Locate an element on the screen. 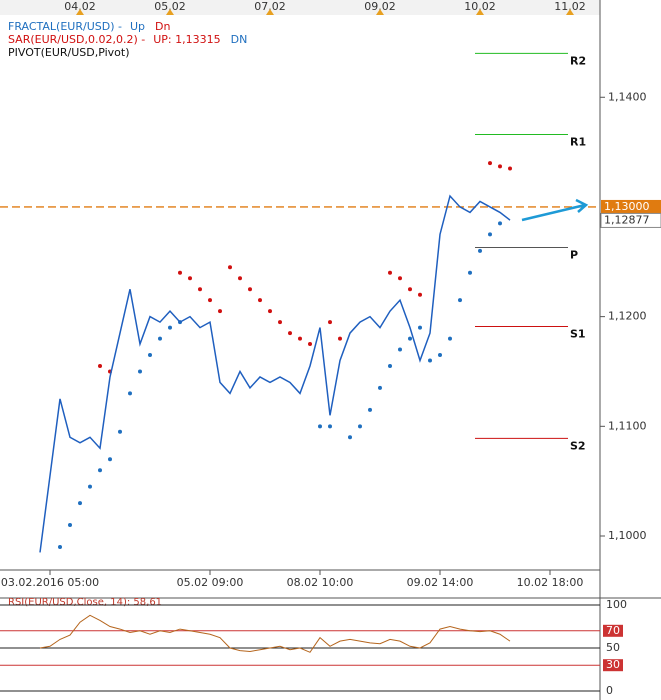  rsi-line is located at coordinates (275, 633).